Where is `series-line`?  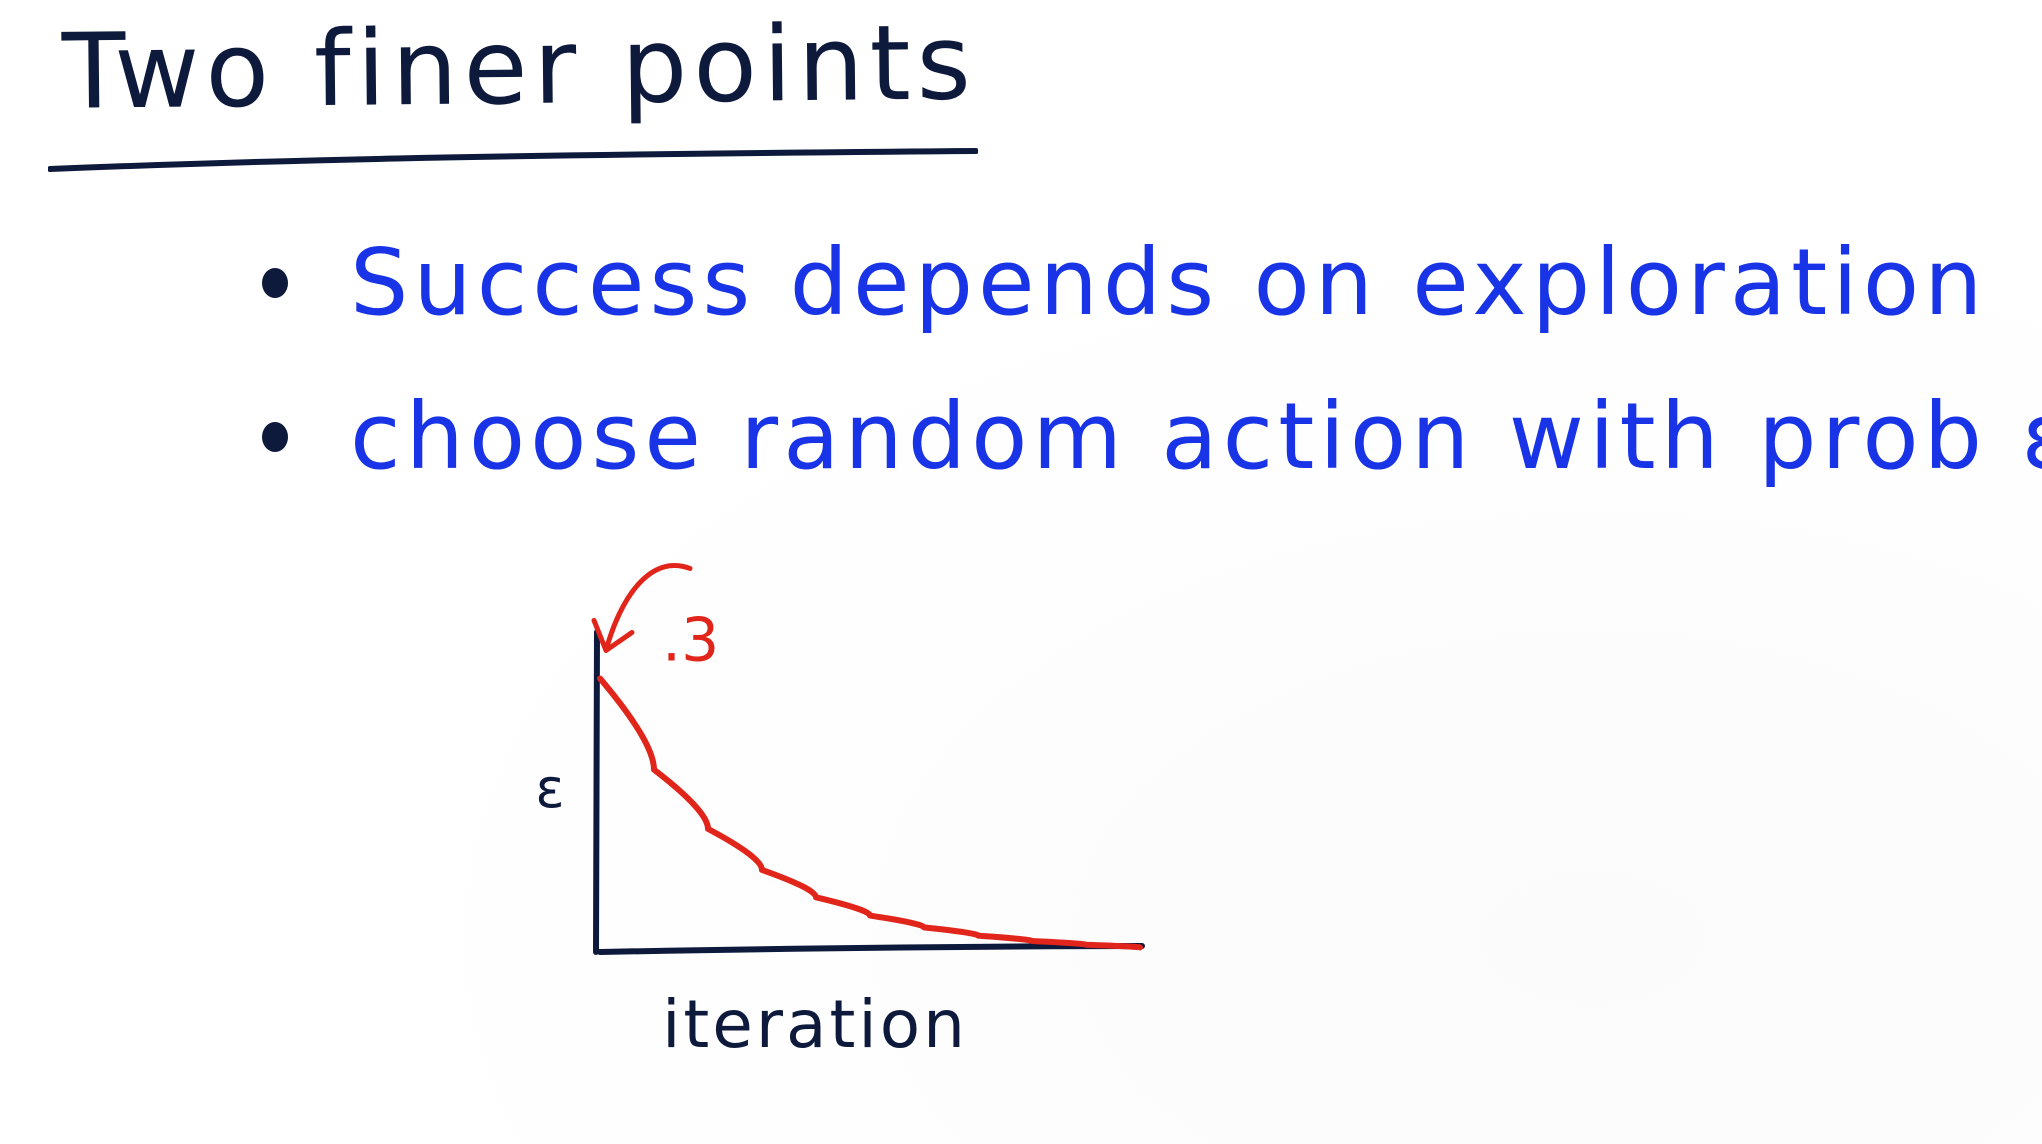 series-line is located at coordinates (870, 813).